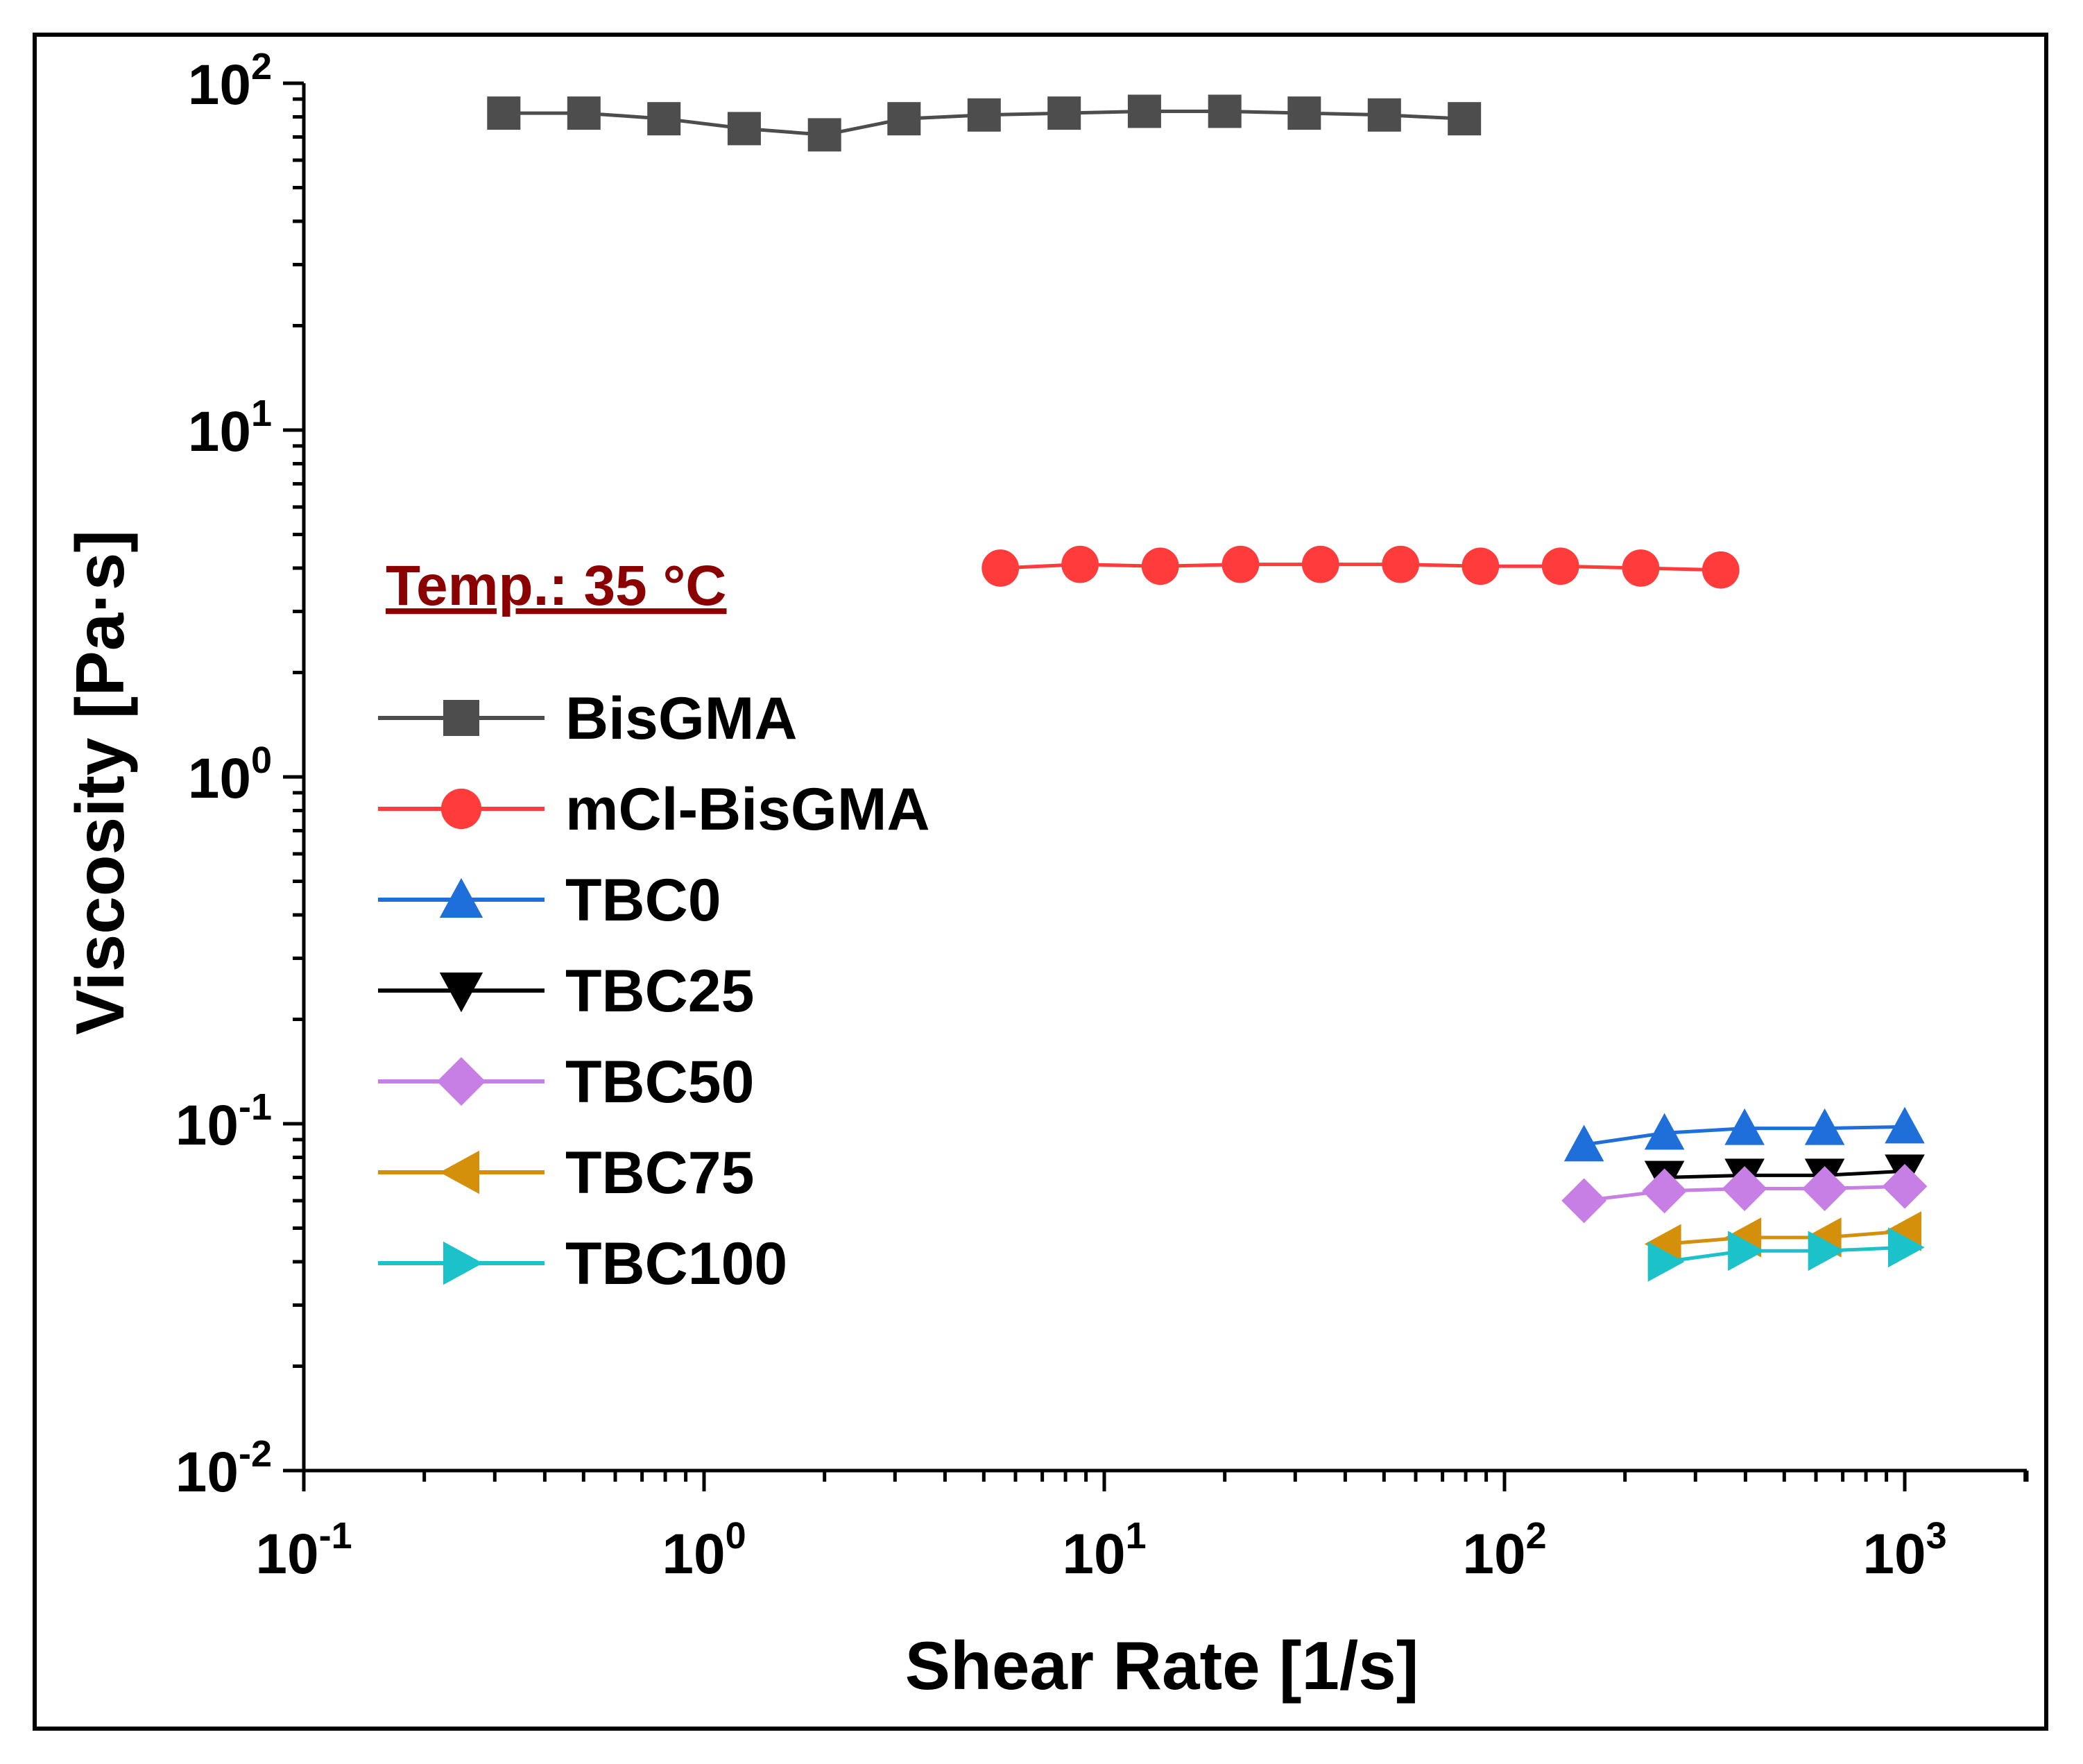 The width and height of the screenshot is (2083, 1764). What do you see at coordinates (461, 897) in the screenshot?
I see `legend-marker-tbc0` at bounding box center [461, 897].